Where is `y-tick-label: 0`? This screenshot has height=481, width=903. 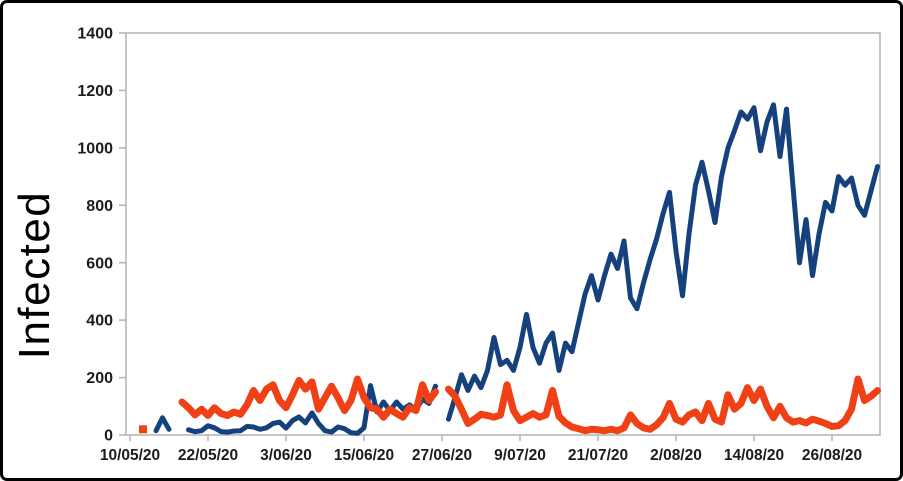
y-tick-label: 0 is located at coordinates (108, 436).